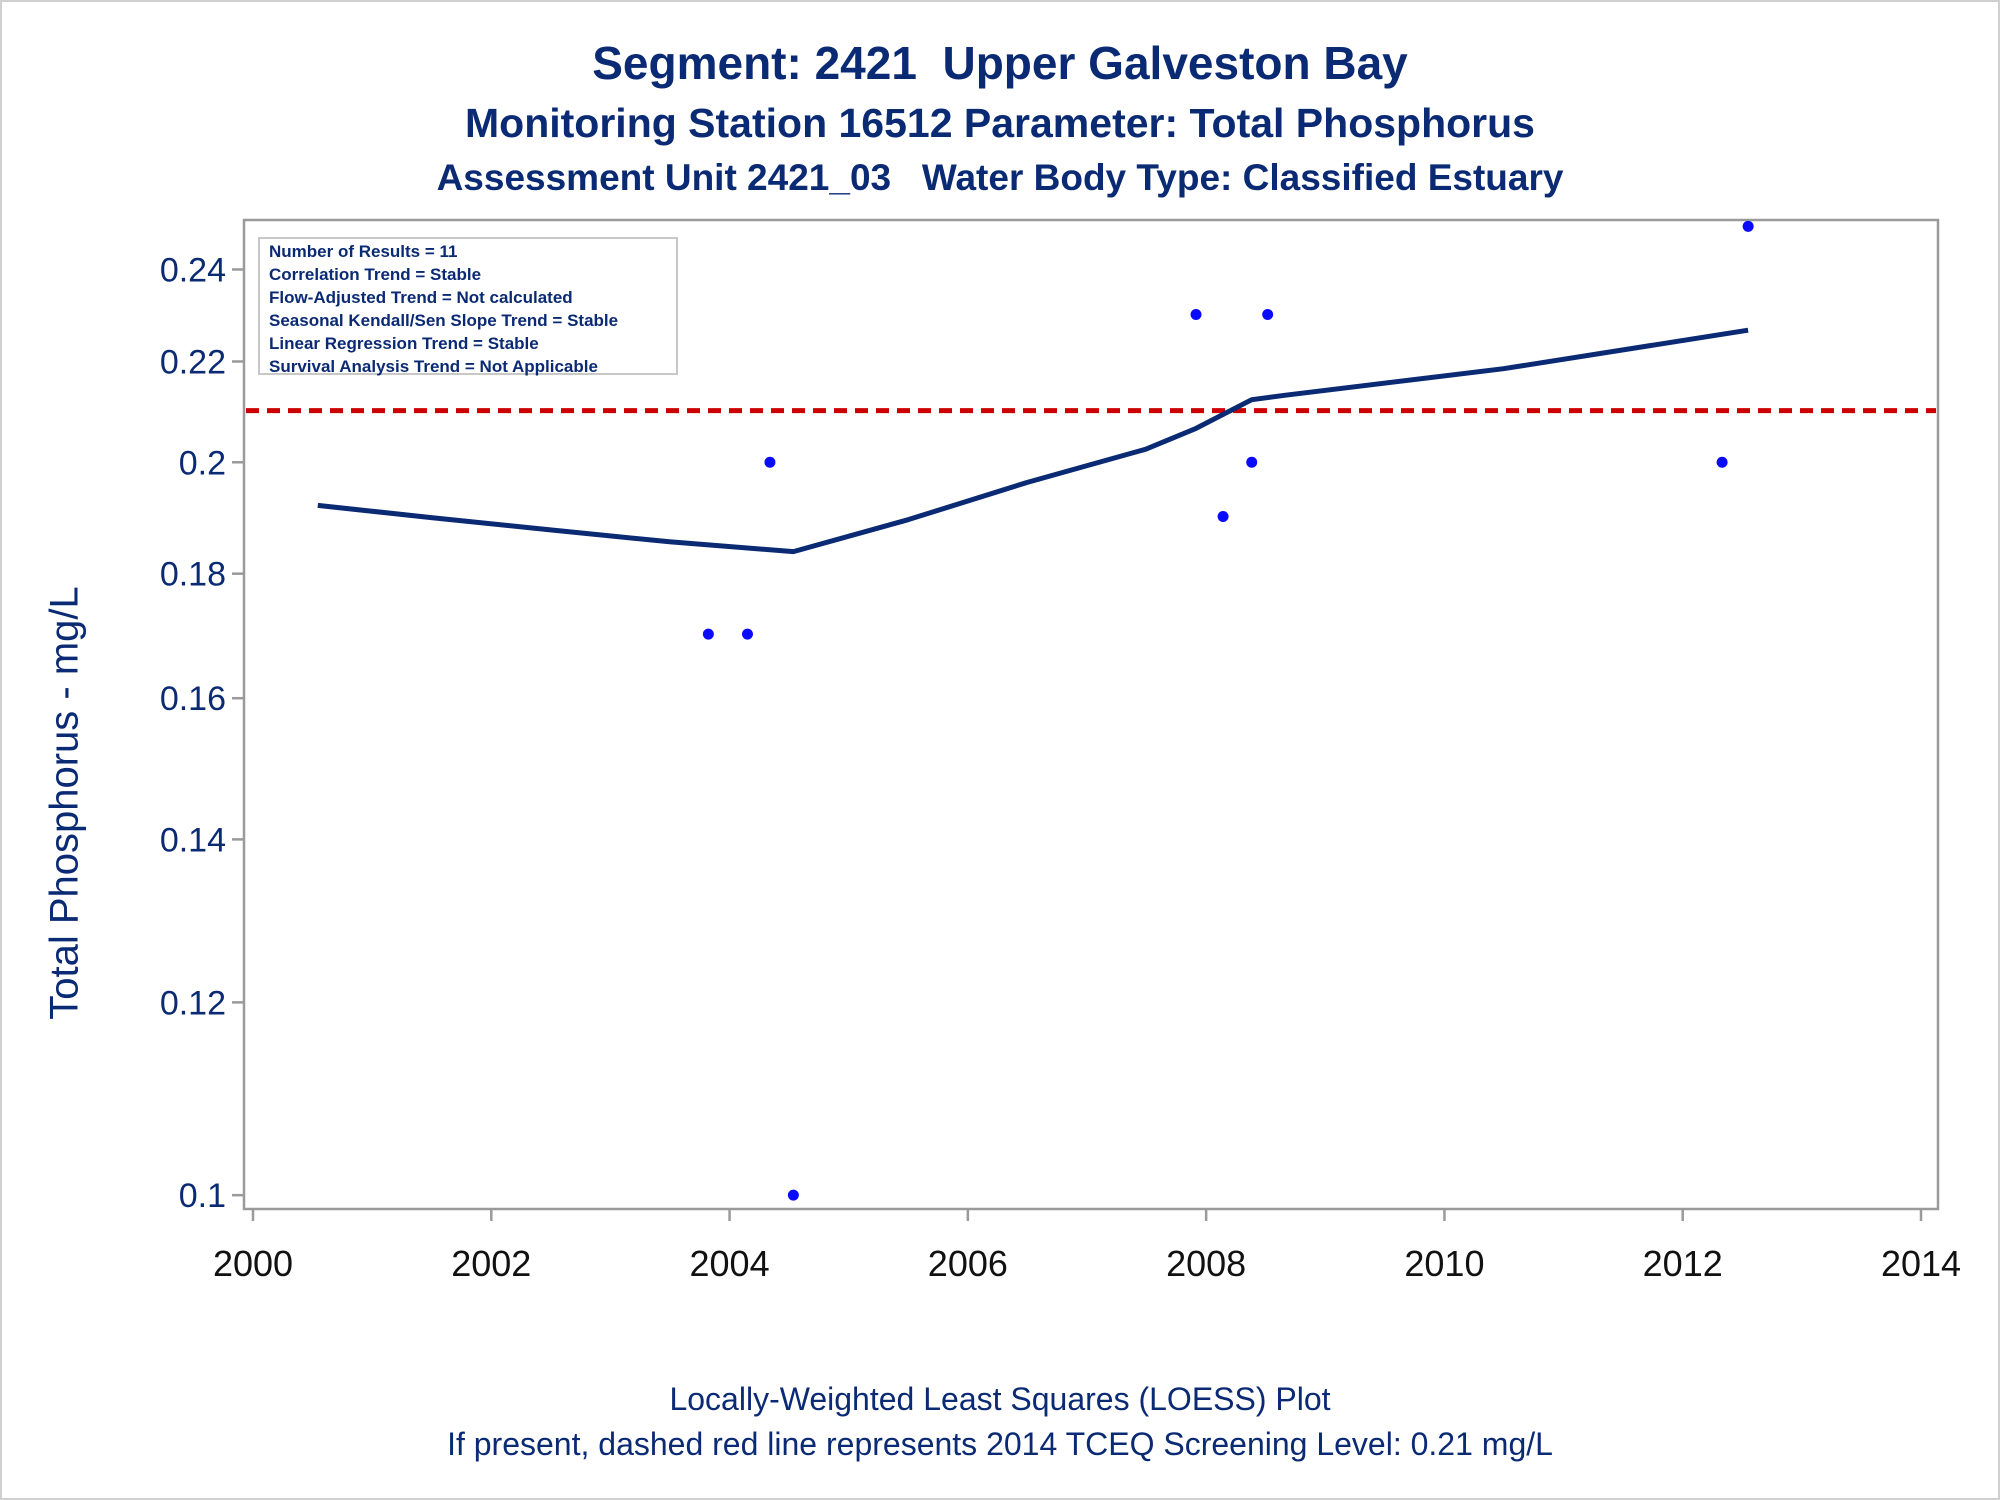  I want to click on y-tick-label: 0.22, so click(193, 362).